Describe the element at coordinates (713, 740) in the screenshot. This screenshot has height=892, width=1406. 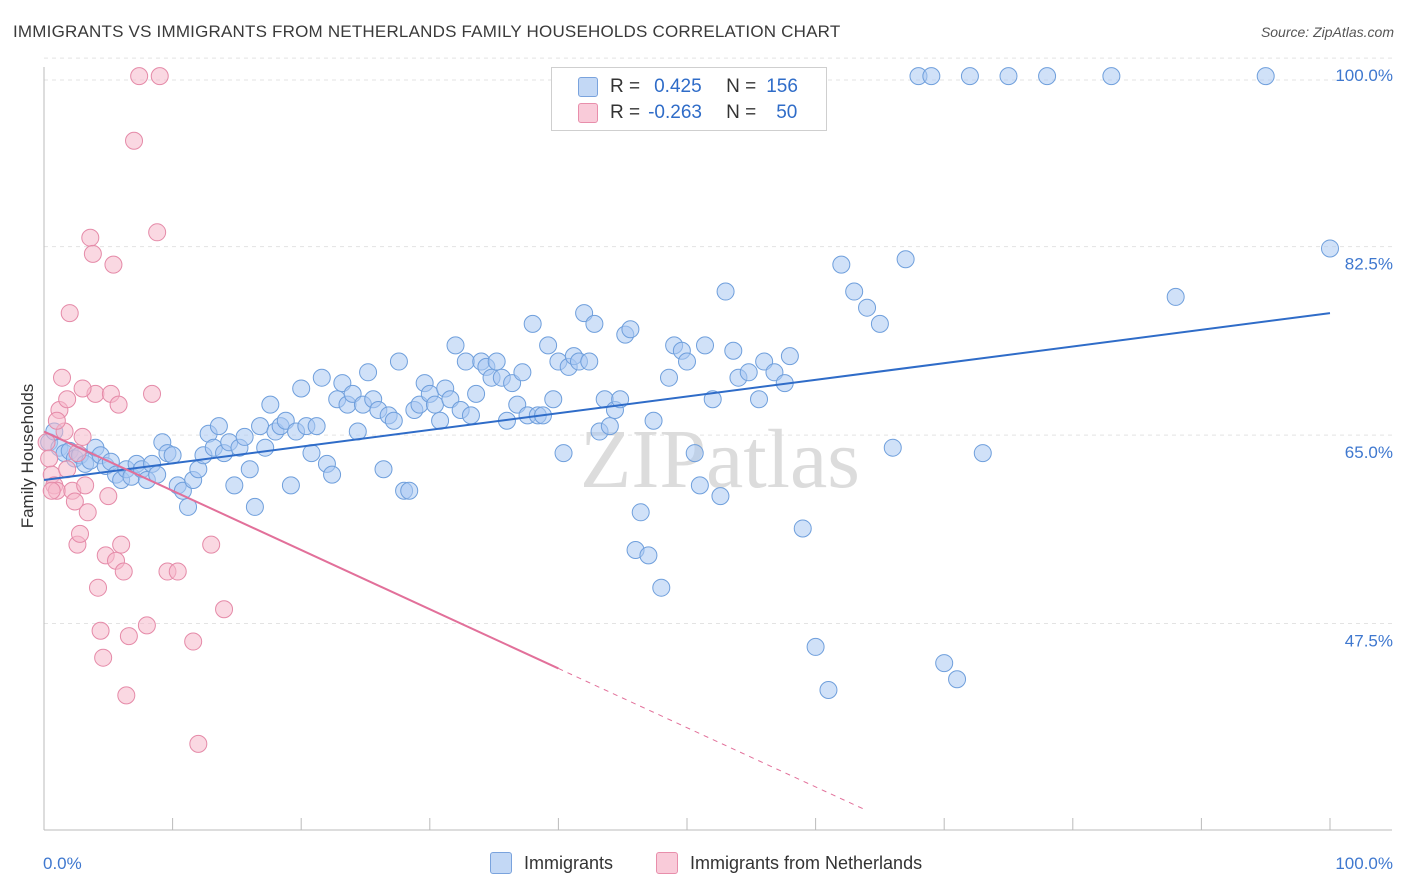
I see `trend-line-extension` at that location.